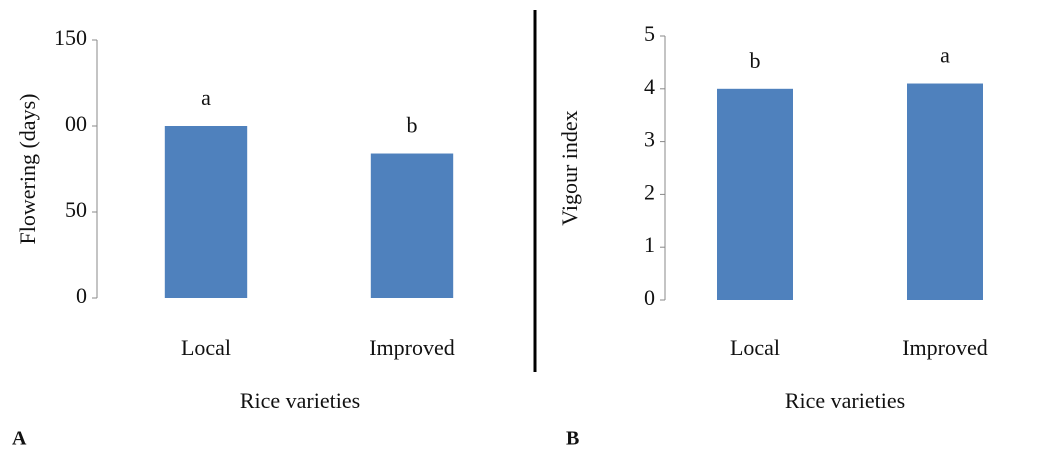 The width and height of the screenshot is (1044, 455). I want to click on y-tick-label: 4, so click(649, 86).